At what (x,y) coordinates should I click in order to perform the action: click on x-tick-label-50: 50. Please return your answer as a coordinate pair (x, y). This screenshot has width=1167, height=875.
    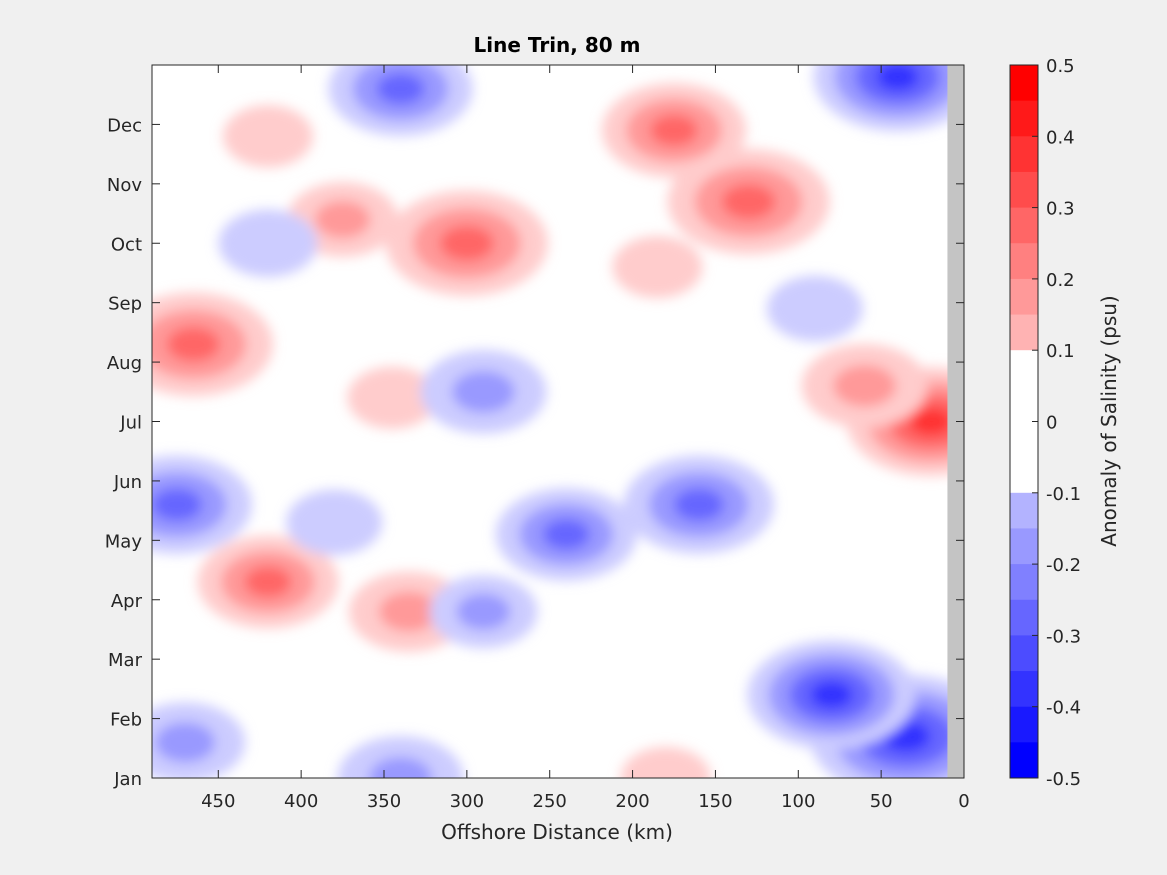
    Looking at the image, I should click on (881, 801).